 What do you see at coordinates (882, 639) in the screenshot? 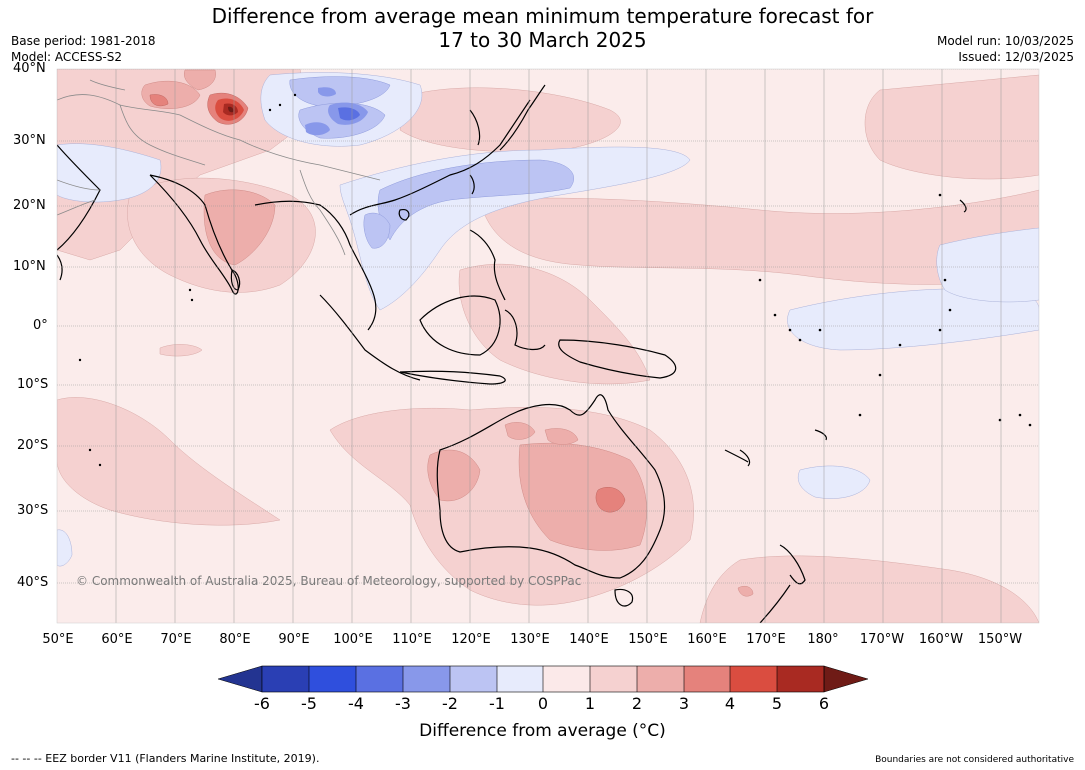
I see `lon-label: 170°W` at bounding box center [882, 639].